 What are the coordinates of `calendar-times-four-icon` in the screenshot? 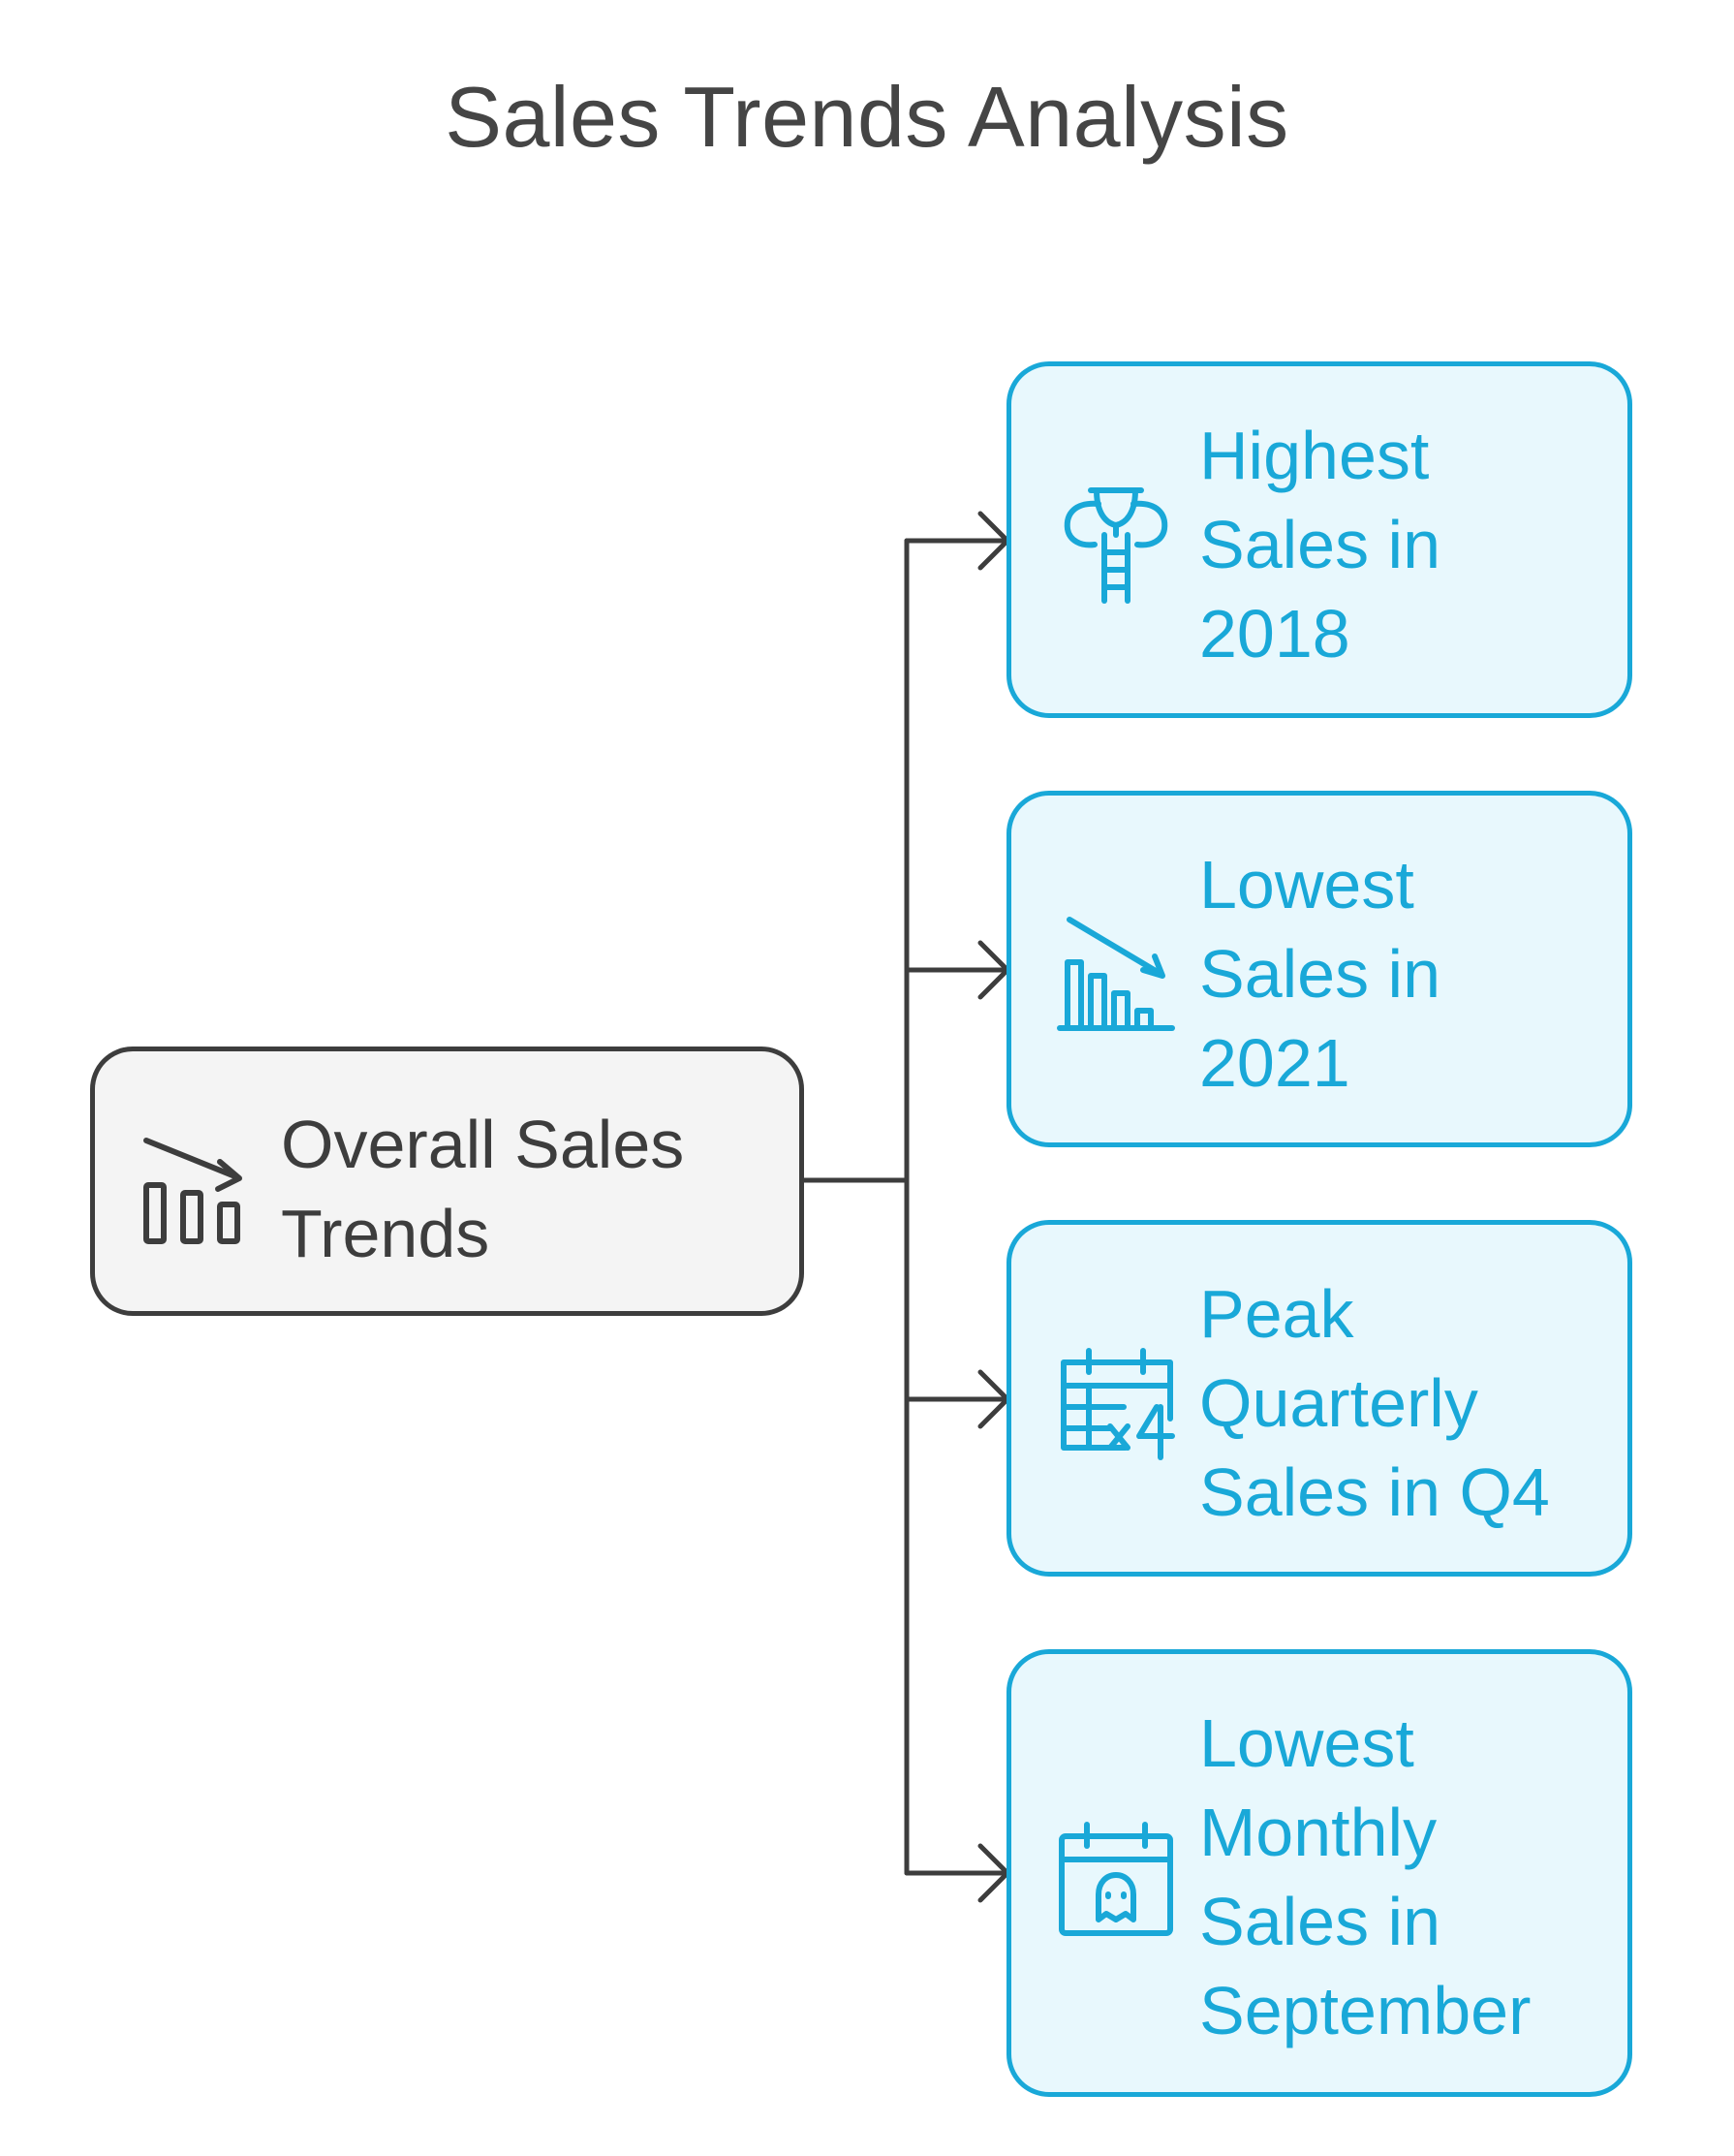 It's located at (1118, 1404).